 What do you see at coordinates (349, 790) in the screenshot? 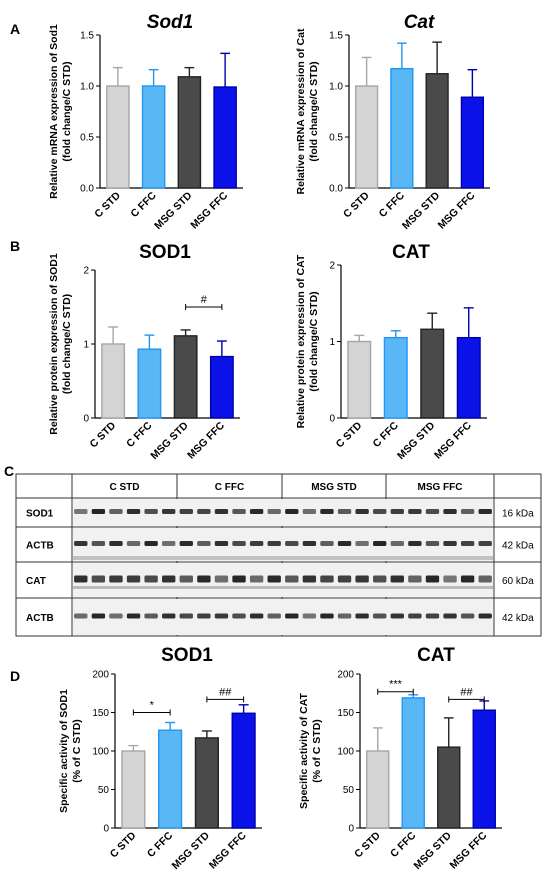
I see `y-tick-label: 50` at bounding box center [349, 790].